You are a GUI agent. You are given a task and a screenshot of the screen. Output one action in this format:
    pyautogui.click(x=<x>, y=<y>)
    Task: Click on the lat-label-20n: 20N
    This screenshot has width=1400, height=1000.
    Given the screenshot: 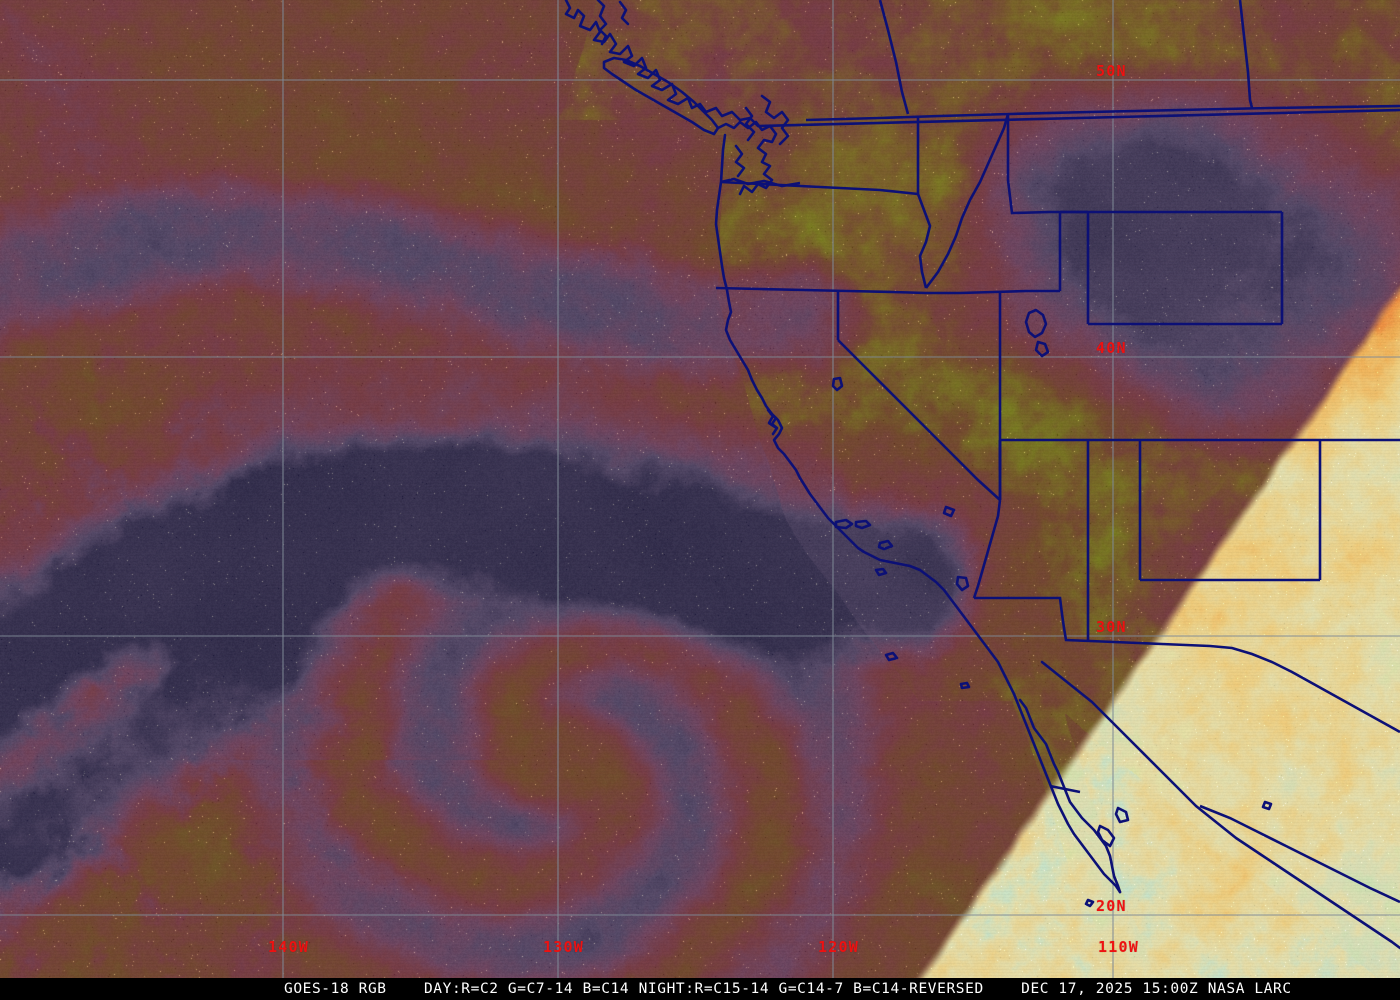 What is the action you would take?
    pyautogui.click(x=1111, y=906)
    